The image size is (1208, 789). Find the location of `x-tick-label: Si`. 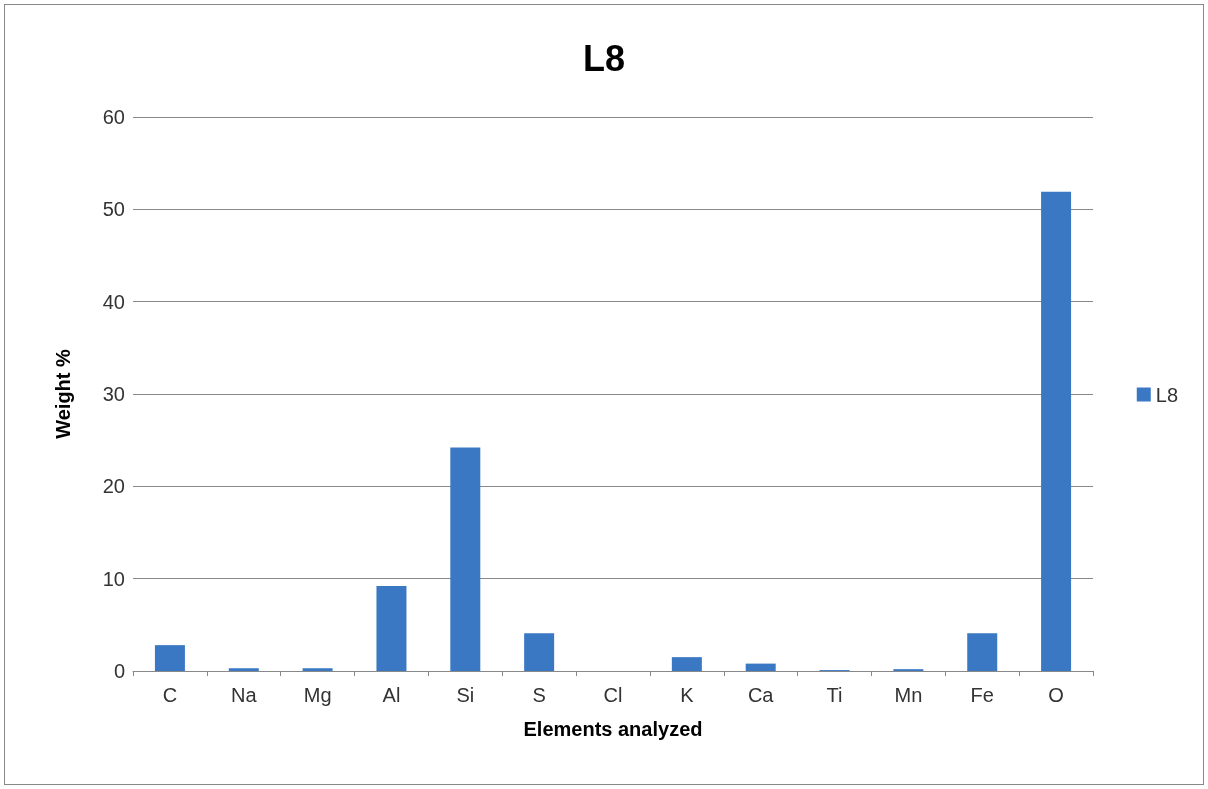

x-tick-label: Si is located at coordinates (465, 695).